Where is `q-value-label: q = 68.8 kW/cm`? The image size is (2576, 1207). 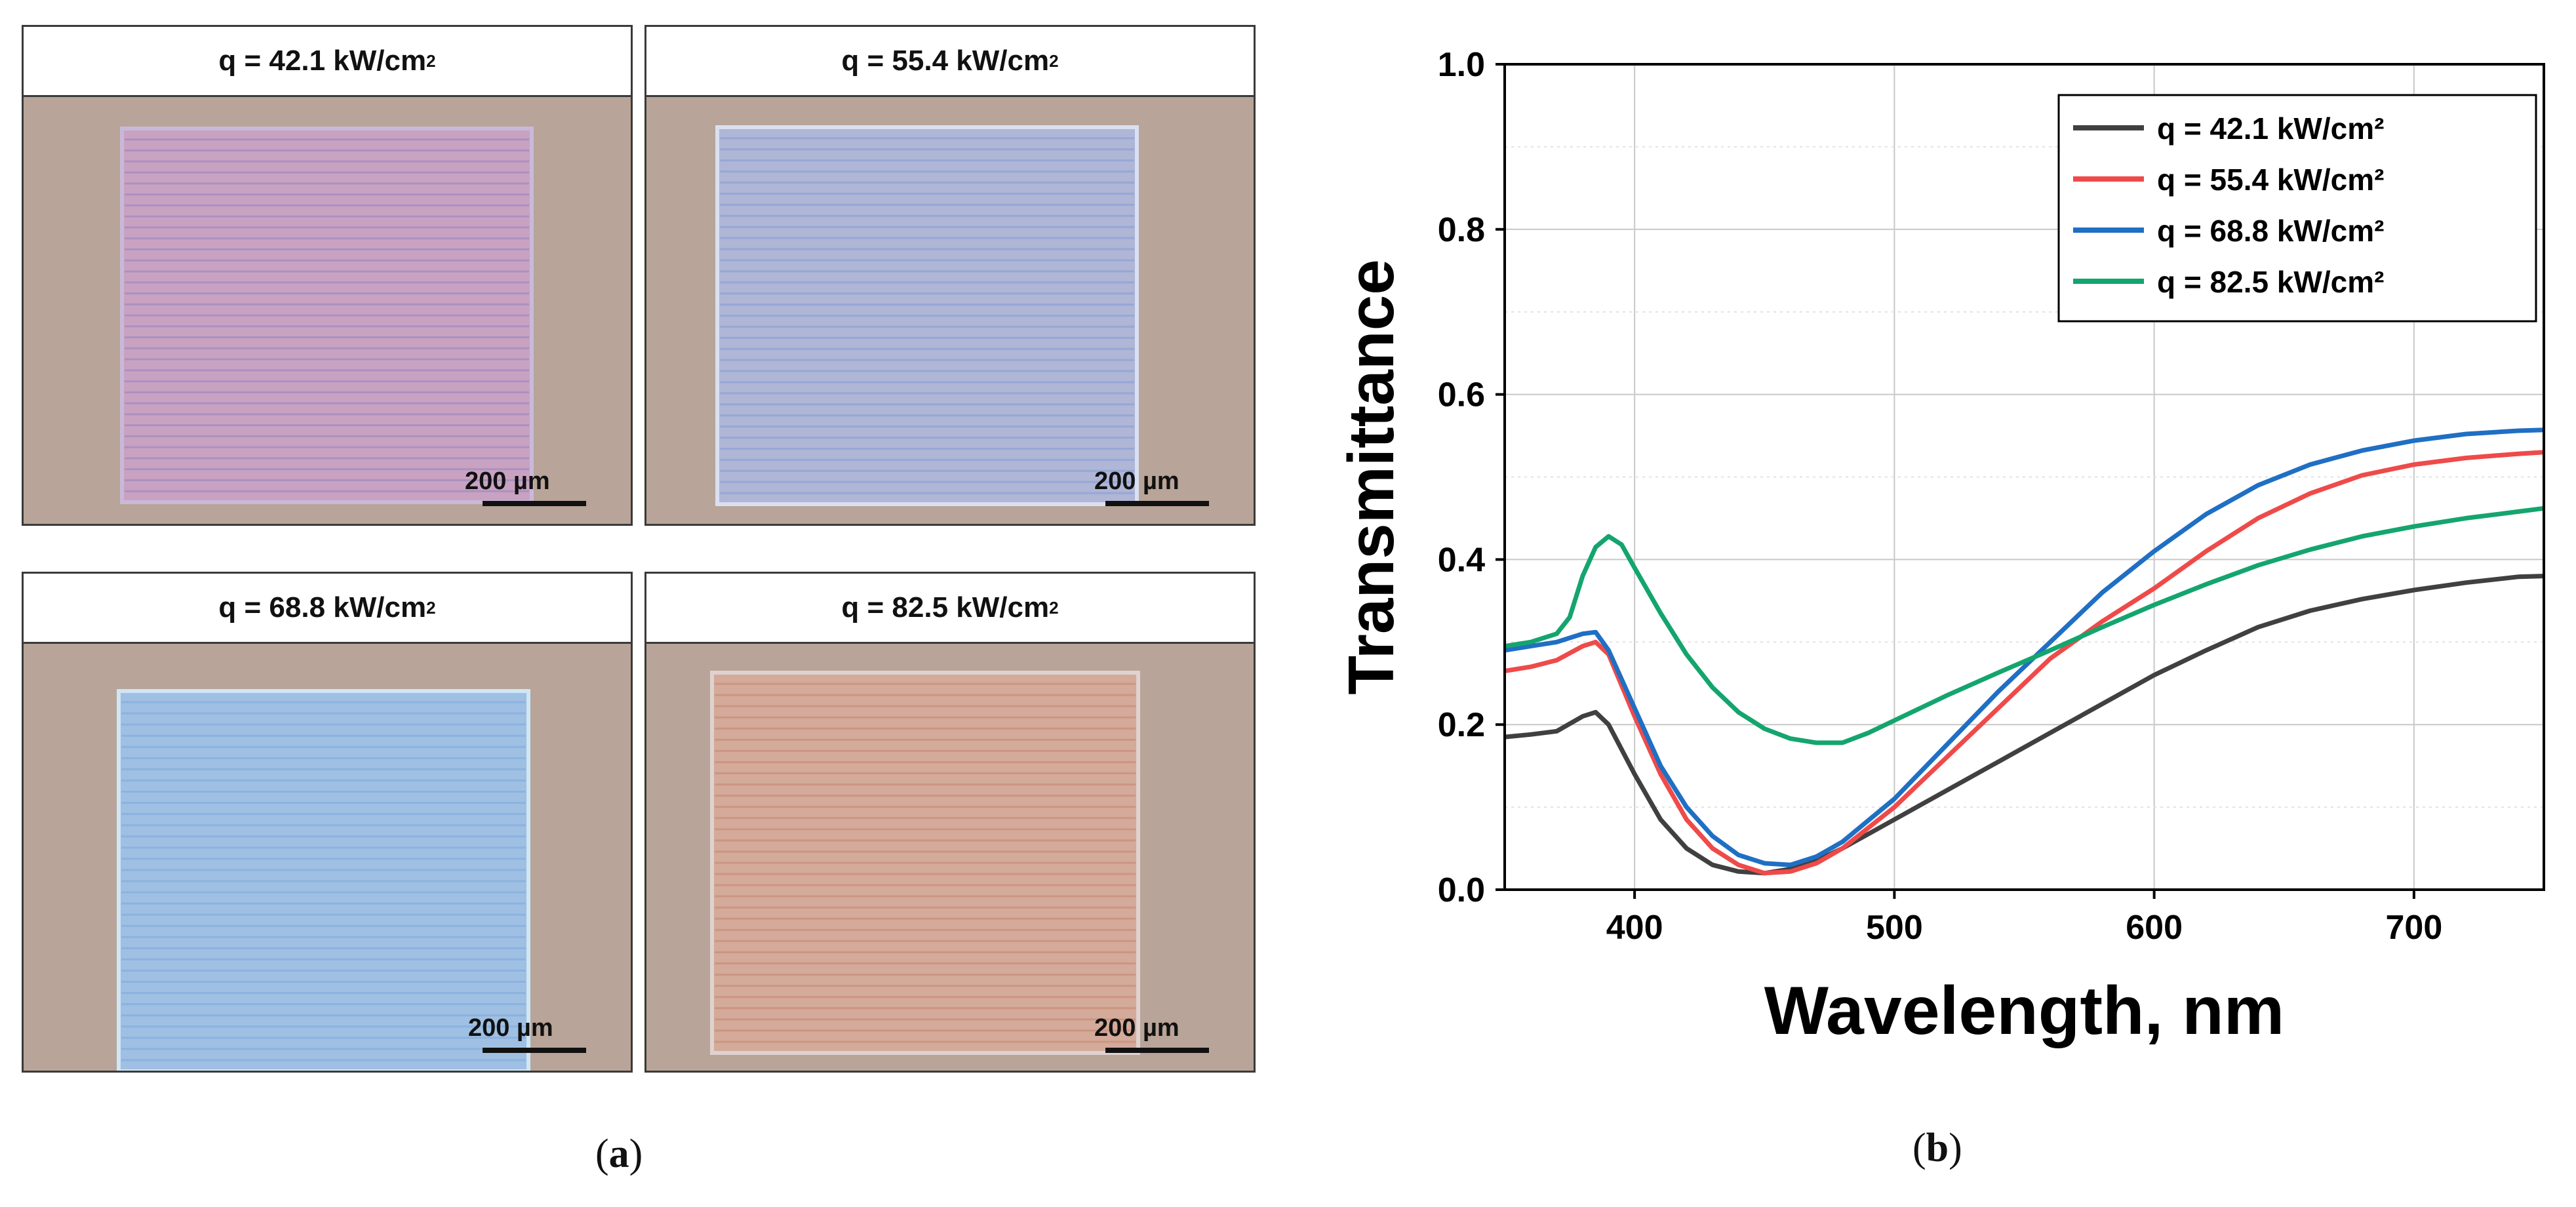
q-value-label: q = 68.8 kW/cm is located at coordinates (322, 607).